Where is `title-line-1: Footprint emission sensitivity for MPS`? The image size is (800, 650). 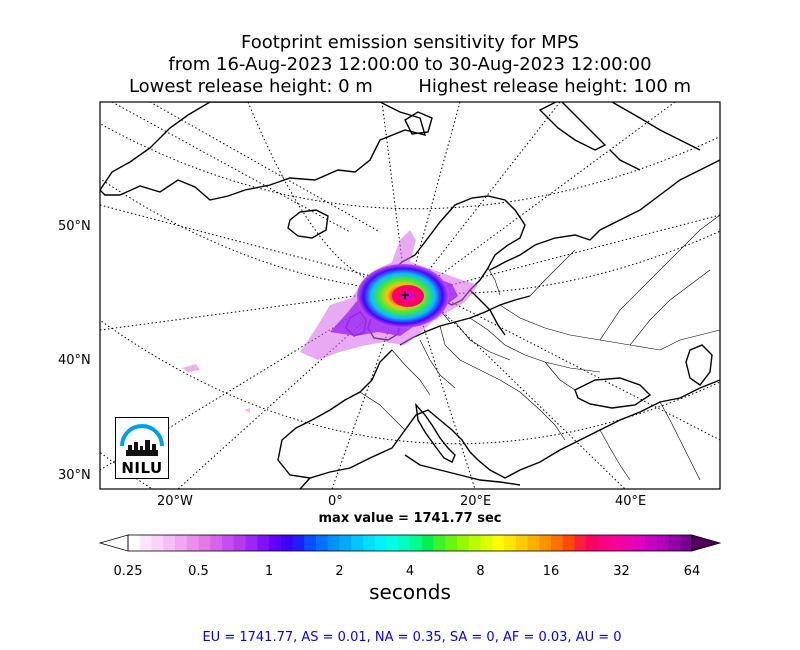
title-line-1: Footprint emission sensitivity for MPS is located at coordinates (410, 42).